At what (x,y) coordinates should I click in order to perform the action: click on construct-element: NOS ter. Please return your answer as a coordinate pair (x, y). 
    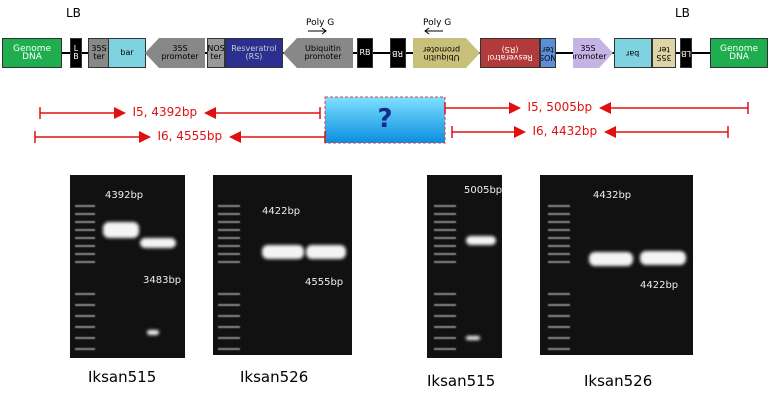
    Looking at the image, I should click on (548, 53).